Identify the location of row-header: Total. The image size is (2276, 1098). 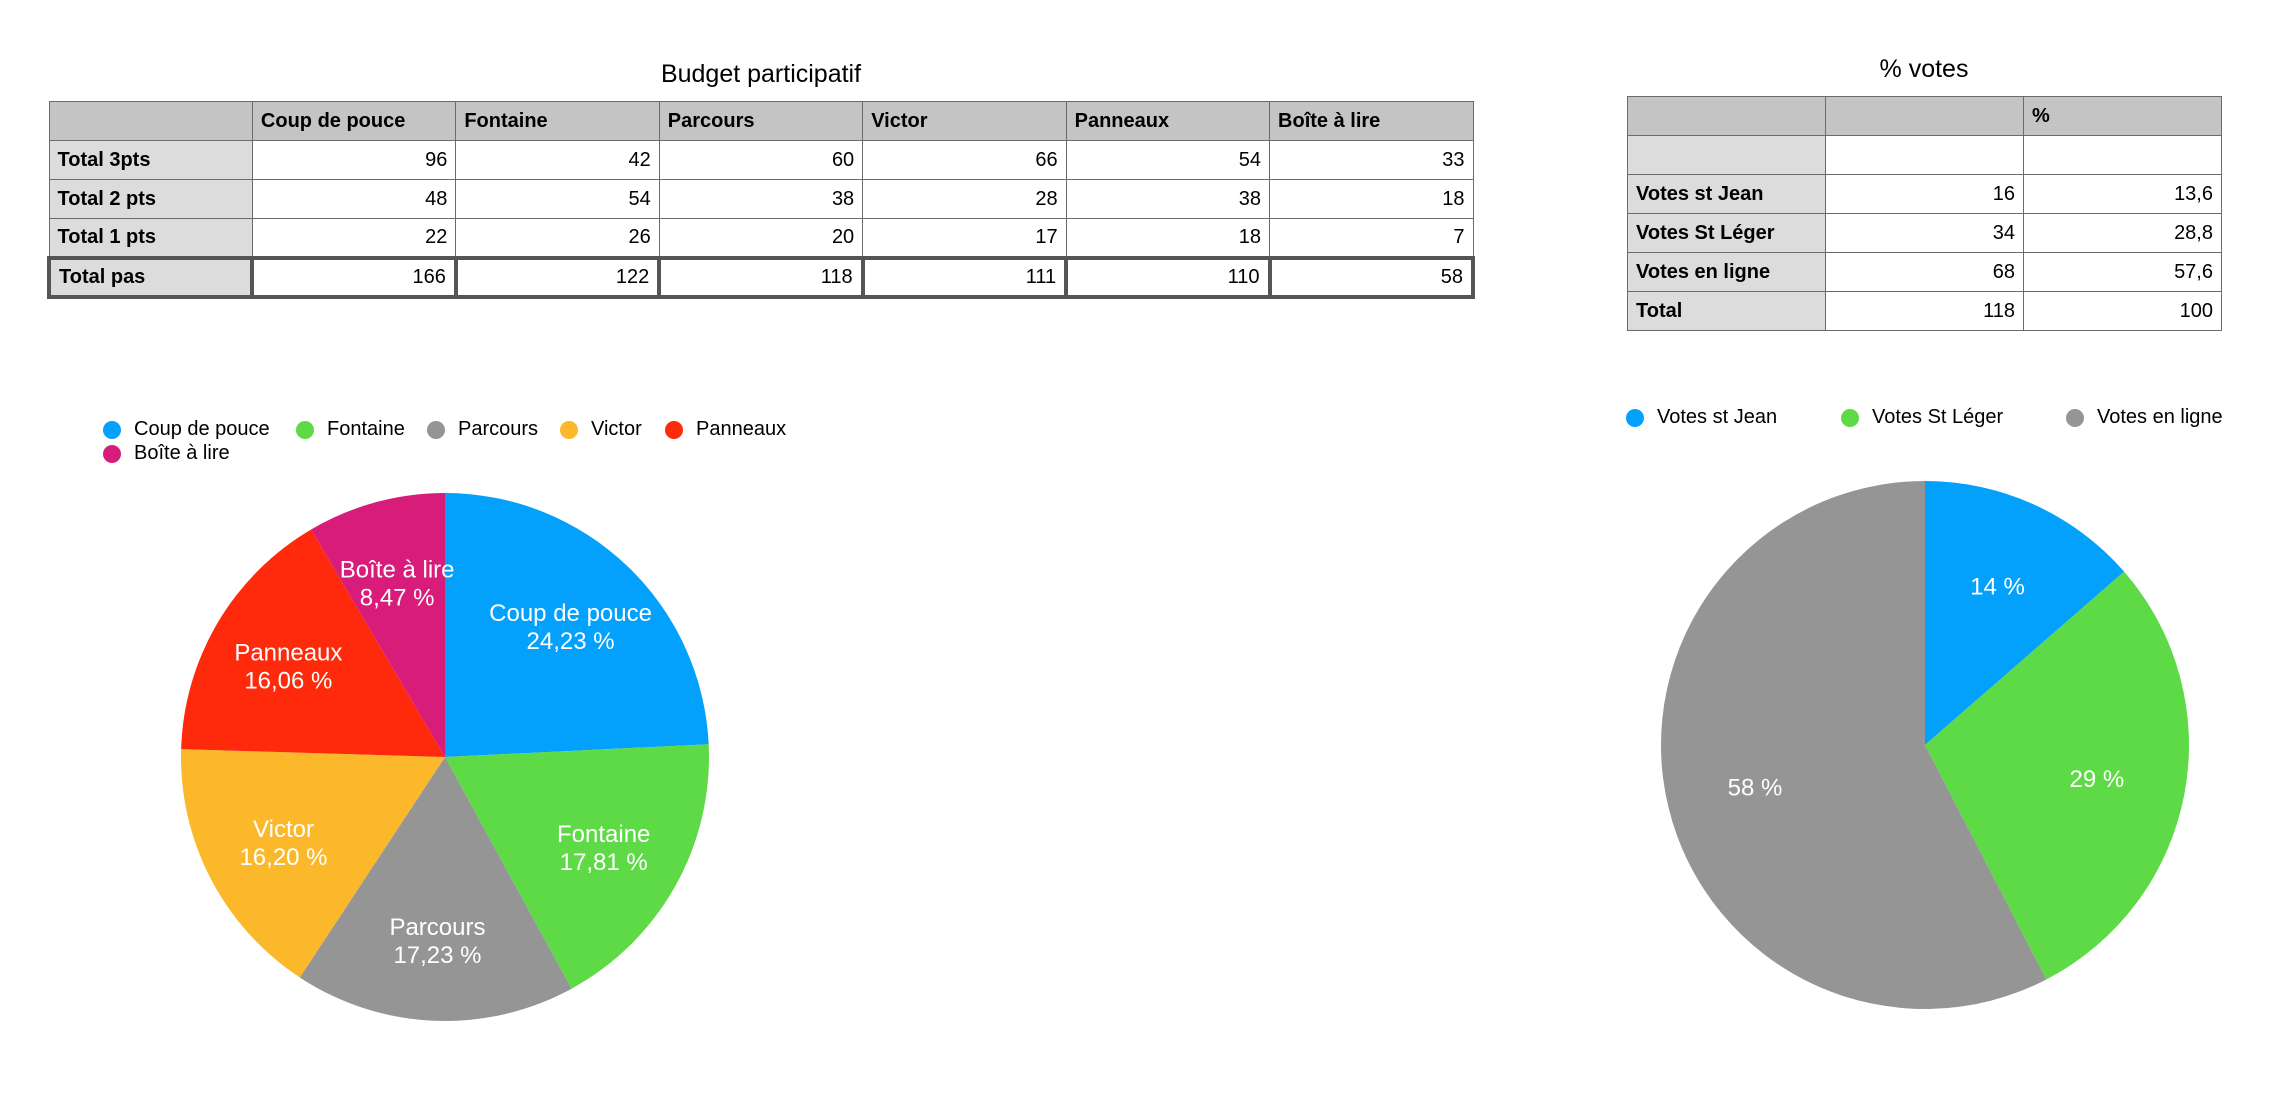
(1726, 311).